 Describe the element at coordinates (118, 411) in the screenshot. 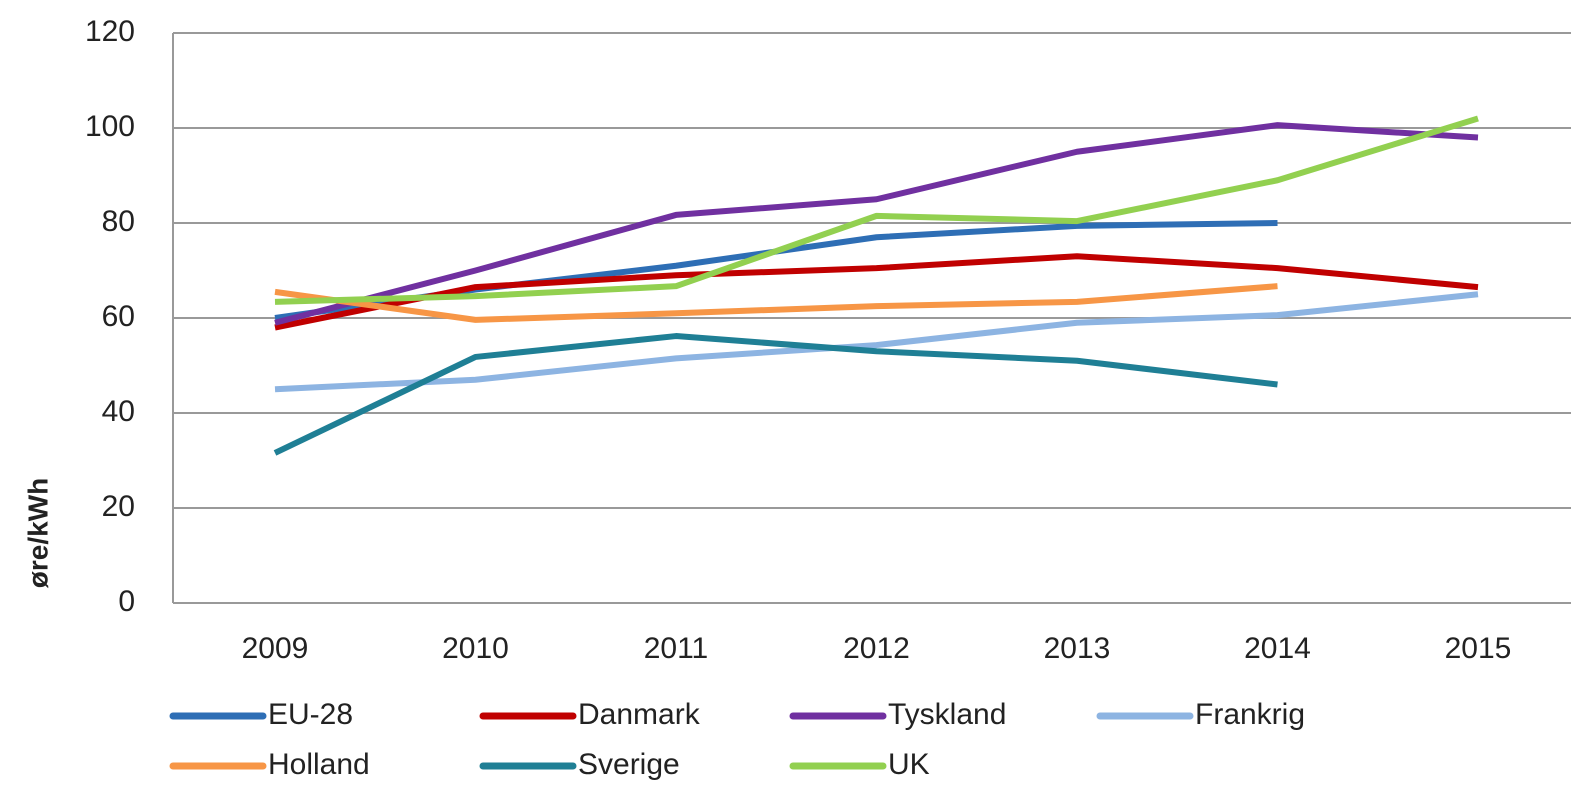

I see `y-tick-label: 40` at that location.